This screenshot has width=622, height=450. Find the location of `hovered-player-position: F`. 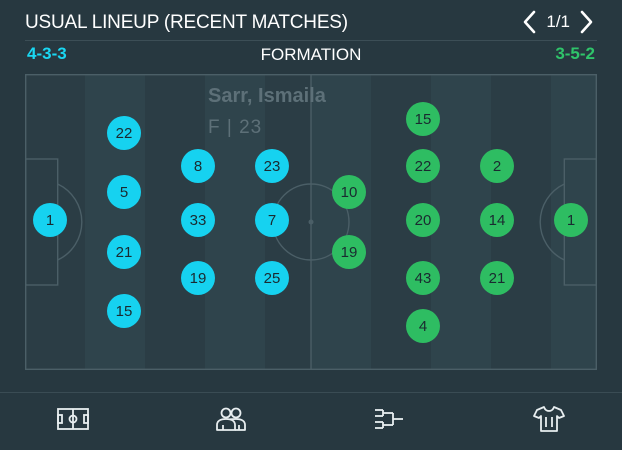

hovered-player-position: F is located at coordinates (214, 127).